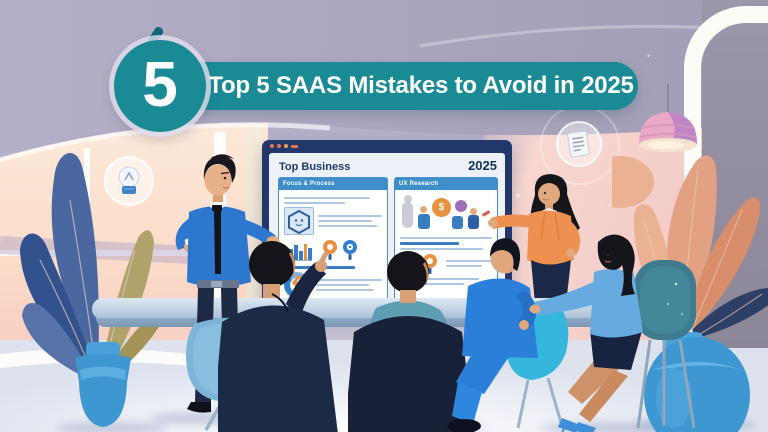  Describe the element at coordinates (333, 184) in the screenshot. I see `left-panel-title: Focus & Process` at that location.